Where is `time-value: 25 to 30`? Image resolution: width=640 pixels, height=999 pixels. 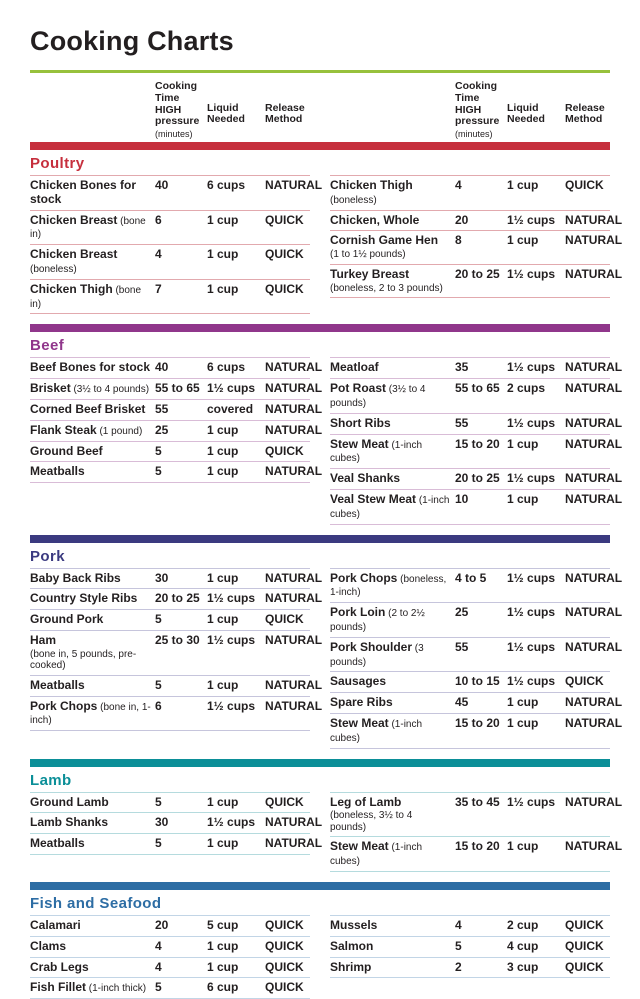
time-value: 25 to 30 is located at coordinates (177, 640).